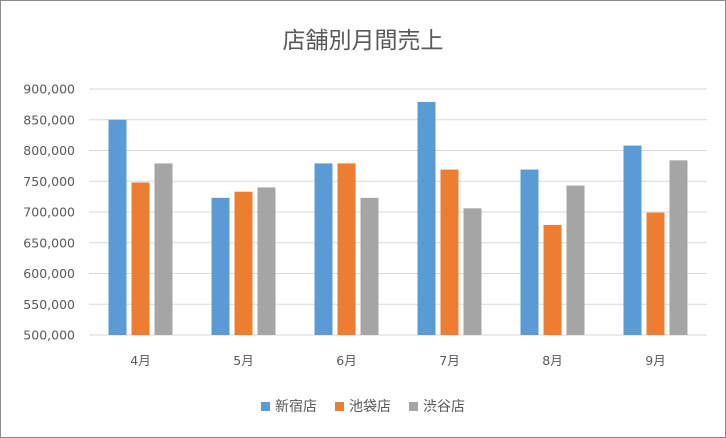 The width and height of the screenshot is (726, 438). I want to click on y-tick-label: 650,000, so click(49, 242).